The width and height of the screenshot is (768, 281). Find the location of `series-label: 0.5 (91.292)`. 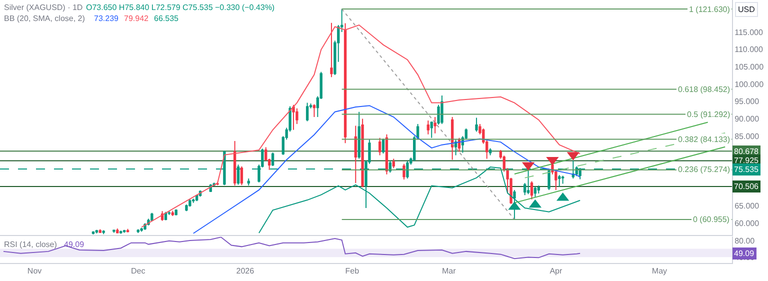

series-label: 0.5 (91.292) is located at coordinates (708, 114).